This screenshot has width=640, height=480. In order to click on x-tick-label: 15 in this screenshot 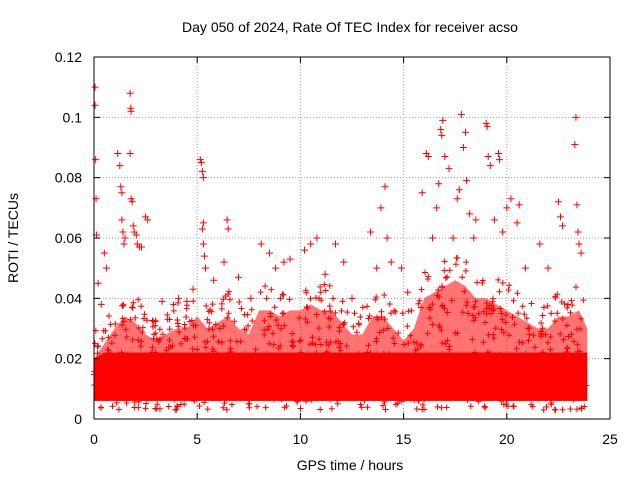, I will do `click(404, 439)`.